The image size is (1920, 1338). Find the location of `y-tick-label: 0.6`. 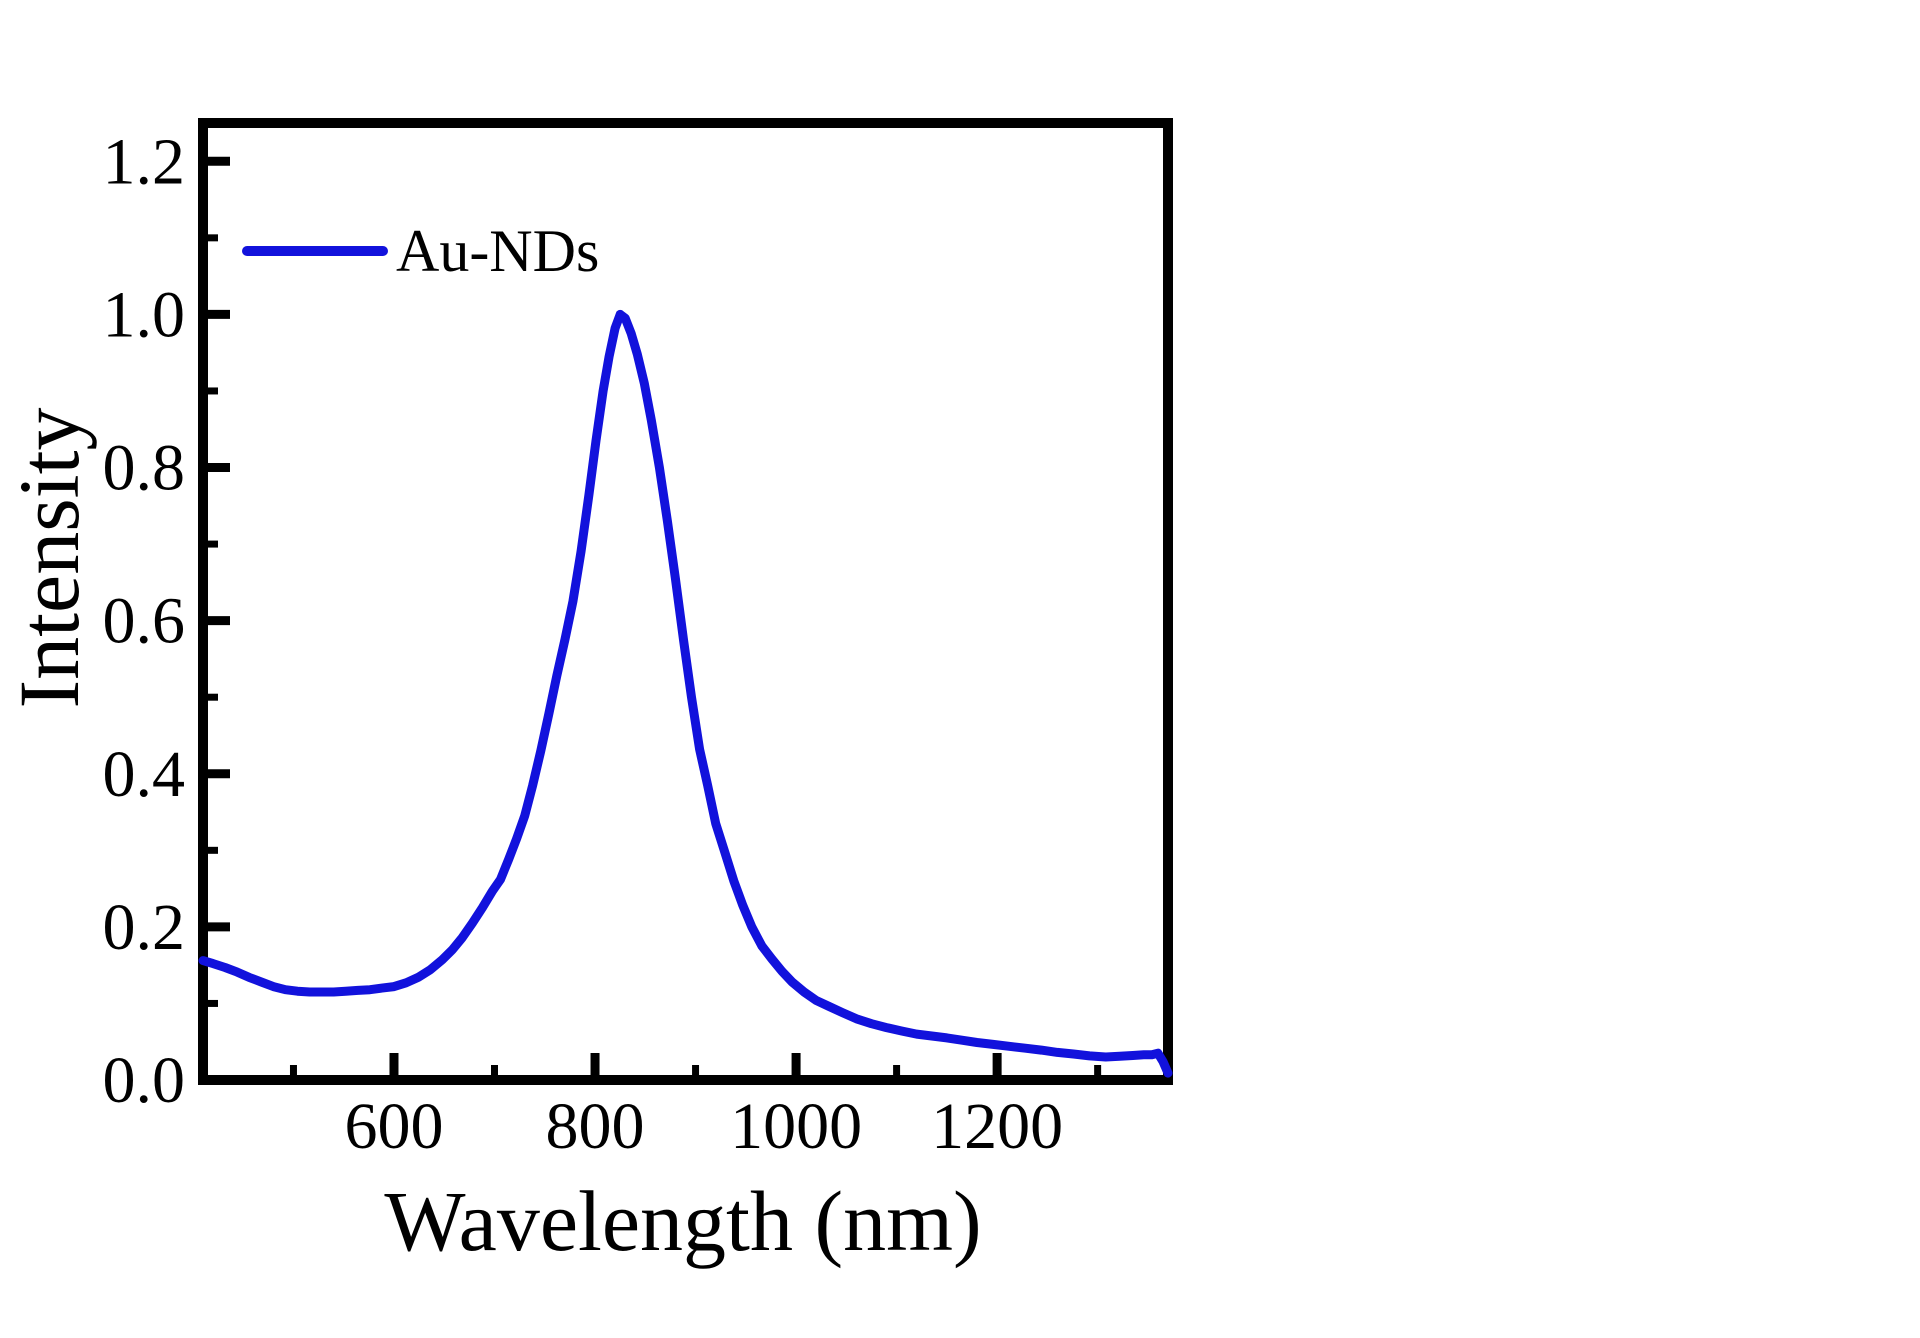

y-tick-label: 0.6 is located at coordinates (144, 621).